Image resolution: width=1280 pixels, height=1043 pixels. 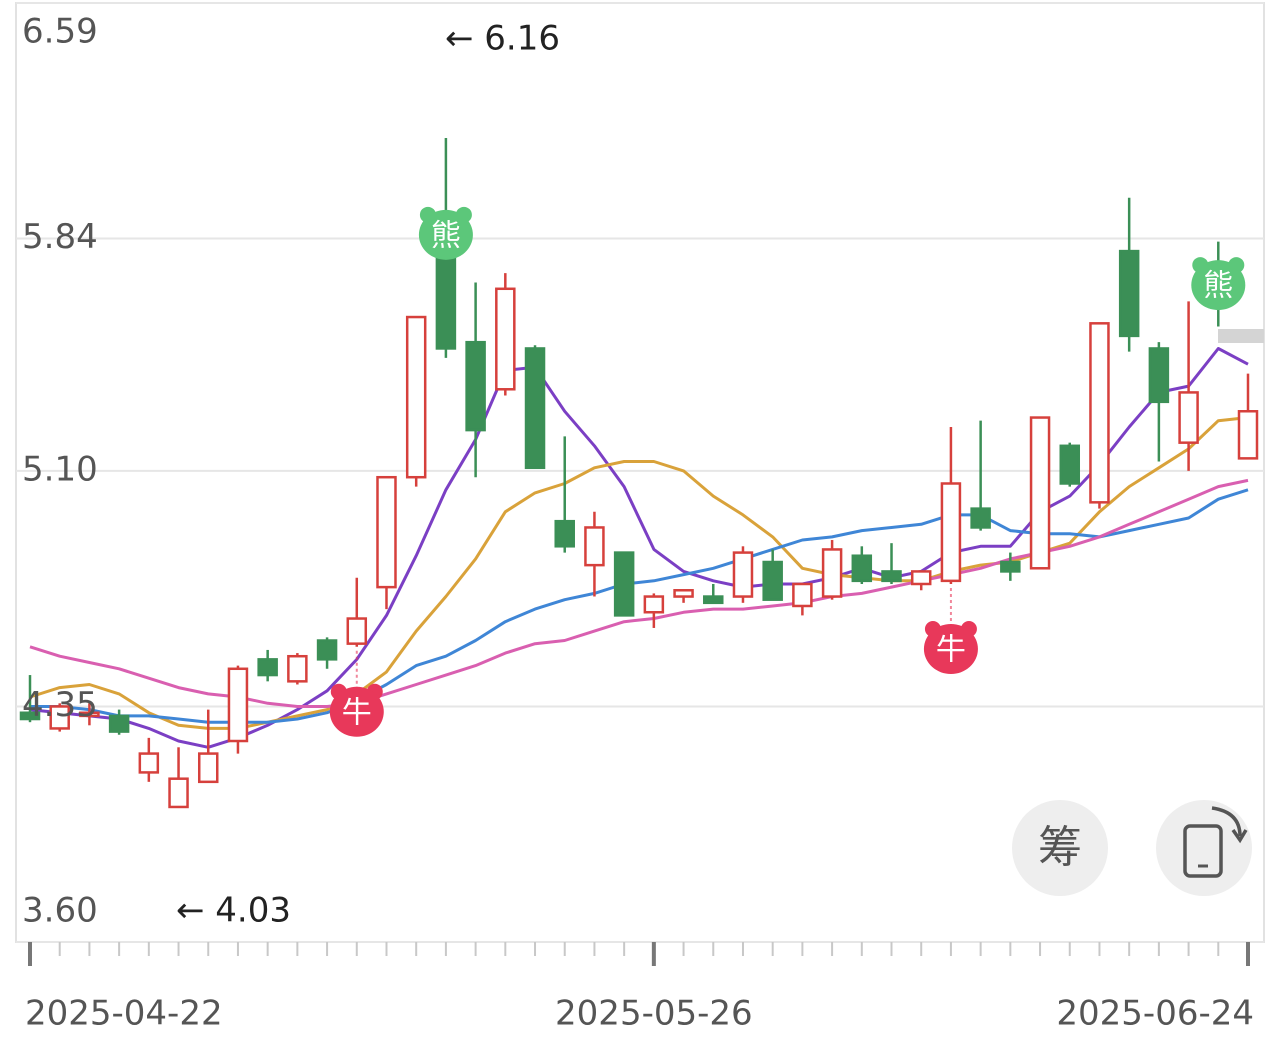 I want to click on y-tick-label: 6.59, so click(x=60, y=32).